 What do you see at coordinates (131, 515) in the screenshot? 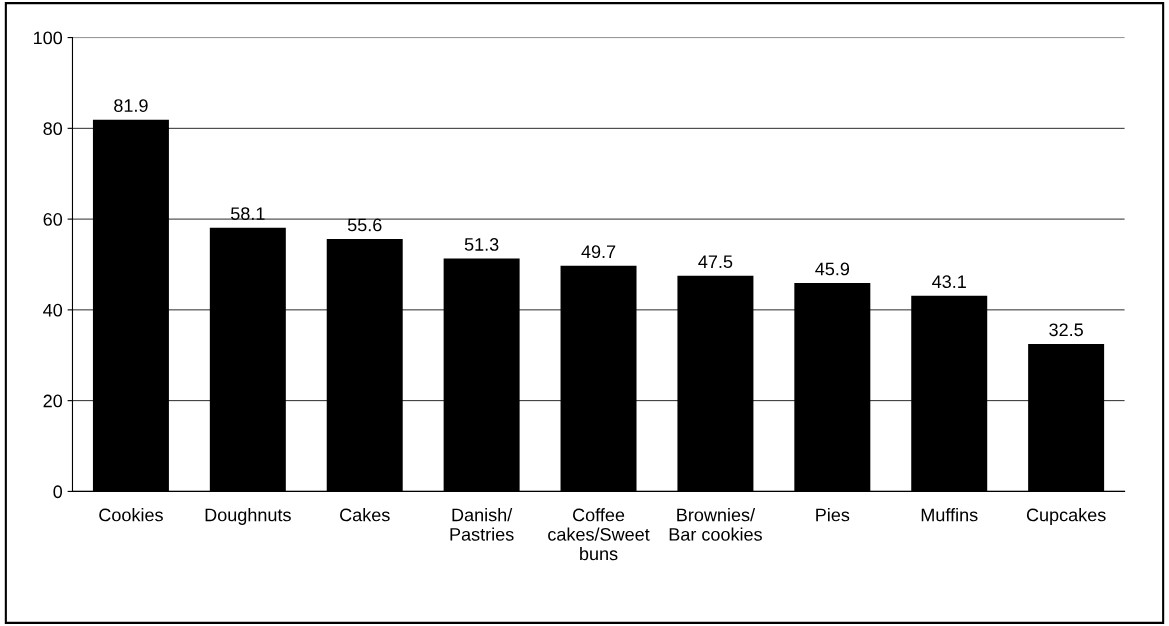
I see `x-tick-label: Cookies` at bounding box center [131, 515].